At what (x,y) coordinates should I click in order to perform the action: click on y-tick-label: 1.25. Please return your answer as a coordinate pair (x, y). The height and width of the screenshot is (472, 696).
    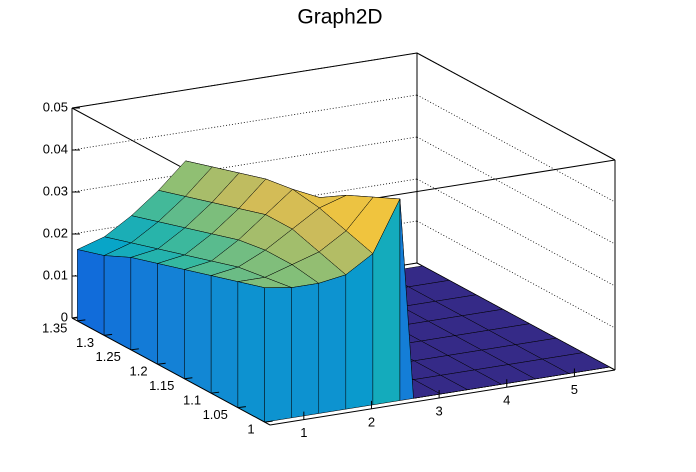
    Looking at the image, I should click on (108, 356).